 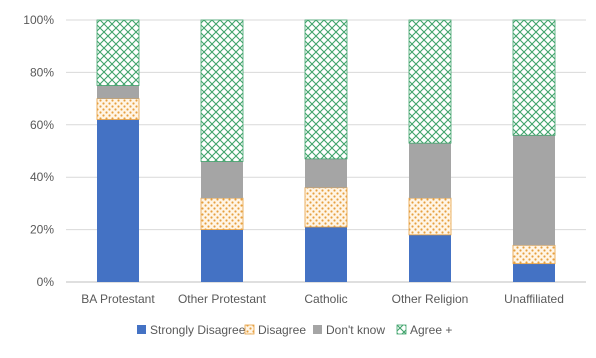 I want to click on y-tick-label: 40%, so click(x=42, y=177).